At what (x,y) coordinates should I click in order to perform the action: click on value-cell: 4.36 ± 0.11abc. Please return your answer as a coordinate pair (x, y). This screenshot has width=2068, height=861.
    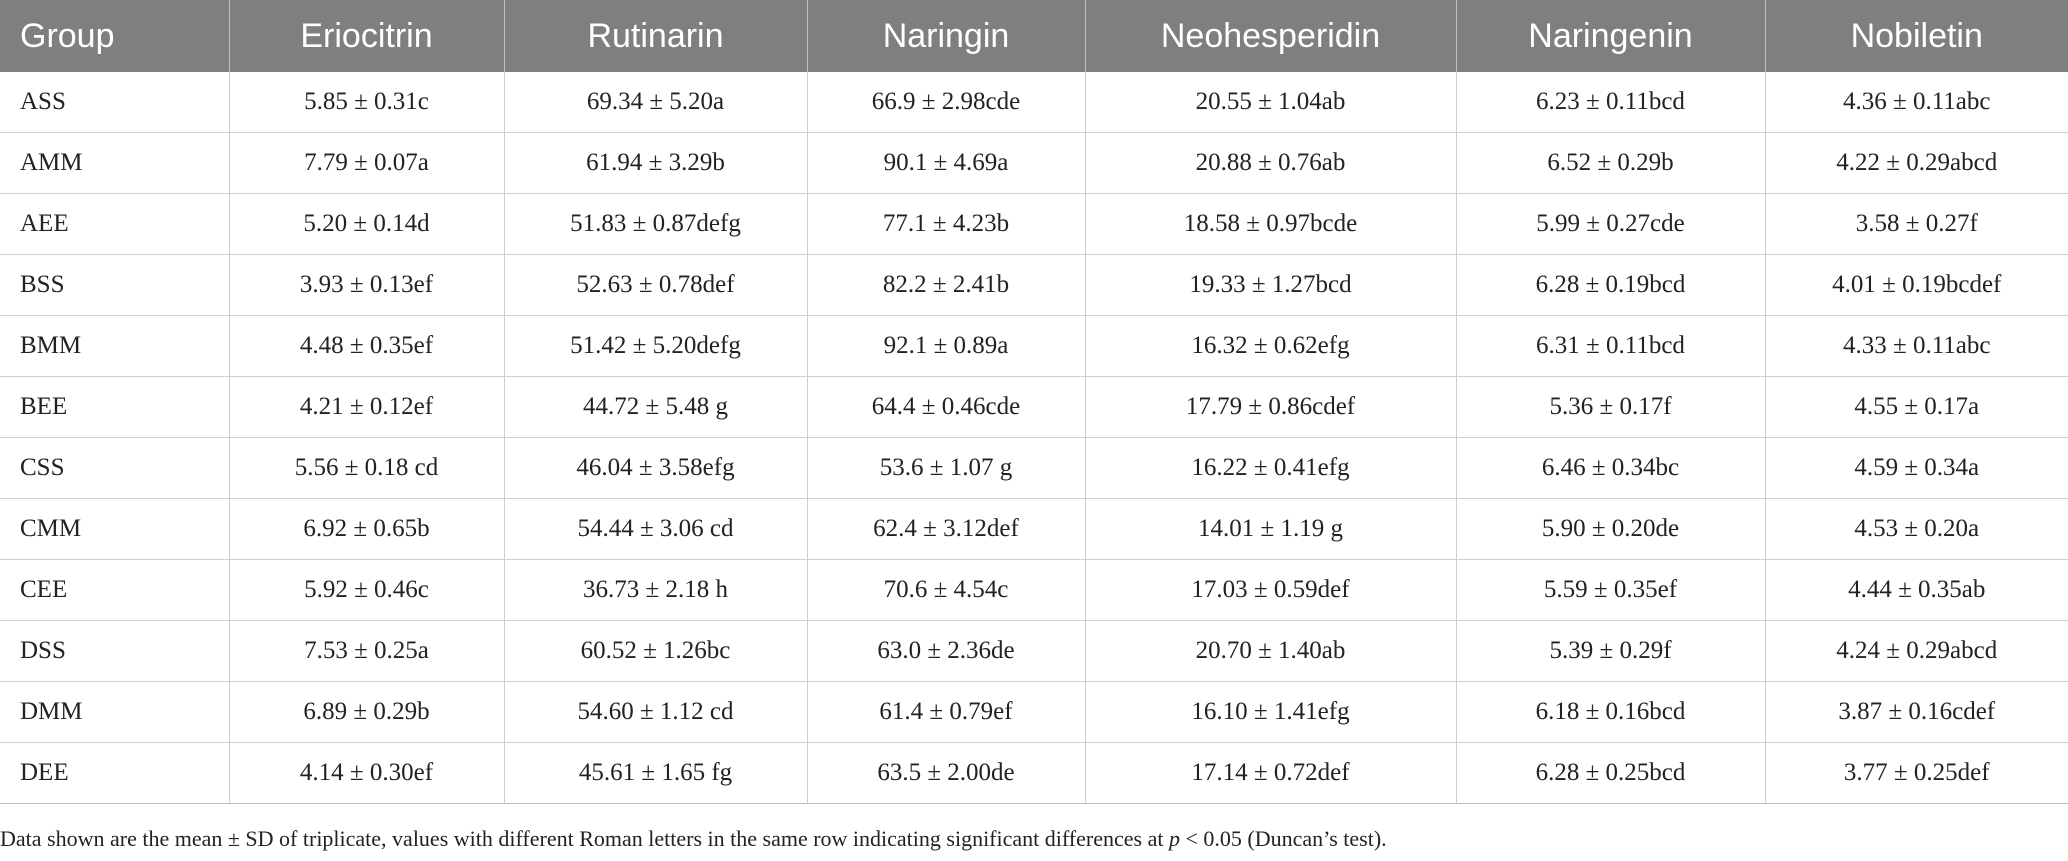
    Looking at the image, I should click on (1916, 102).